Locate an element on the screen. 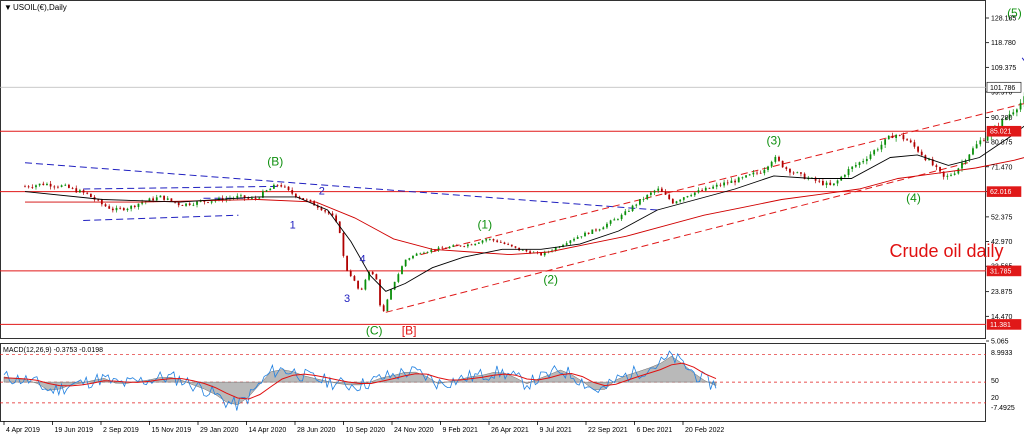 This screenshot has width=1024, height=440. price-badge is located at coordinates (1004, 324).